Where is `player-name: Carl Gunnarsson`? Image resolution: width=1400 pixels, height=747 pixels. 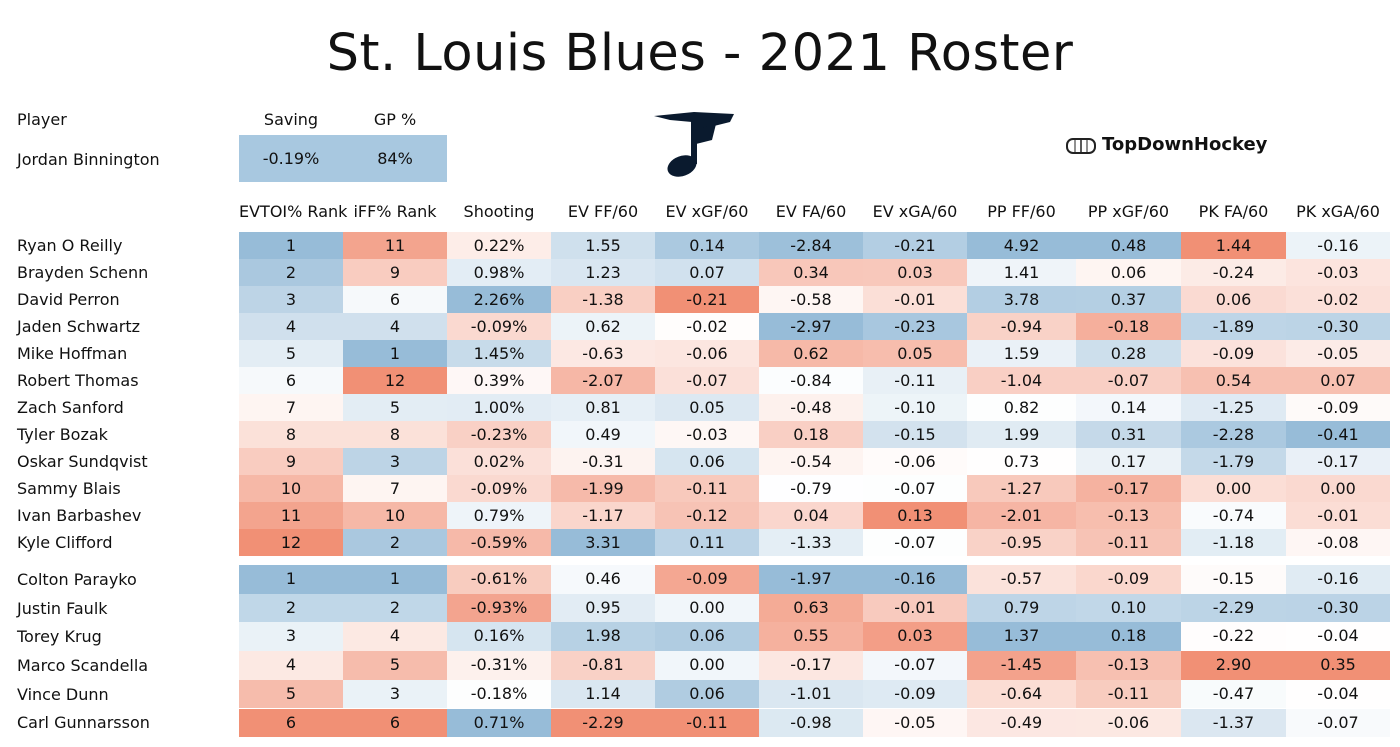
player-name: Carl Gunnarsson is located at coordinates (83, 723).